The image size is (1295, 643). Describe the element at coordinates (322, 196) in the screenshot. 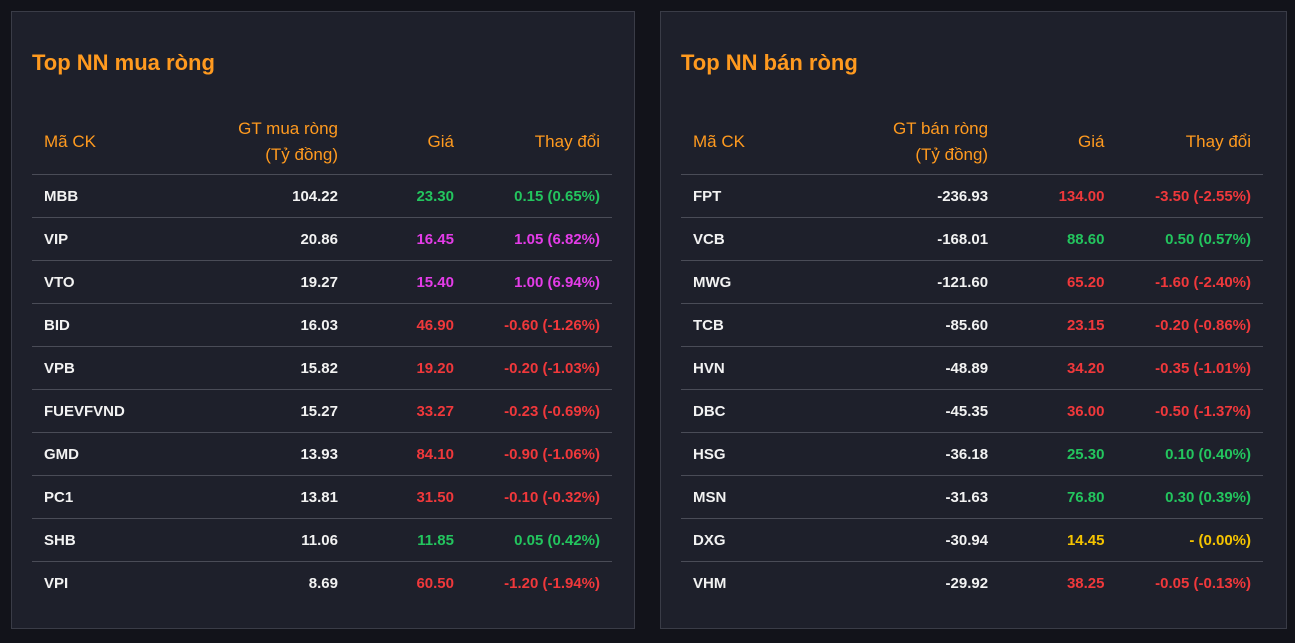

I see `table-row: MBB 104.22 23.30 0.15 (0.65%)` at that location.